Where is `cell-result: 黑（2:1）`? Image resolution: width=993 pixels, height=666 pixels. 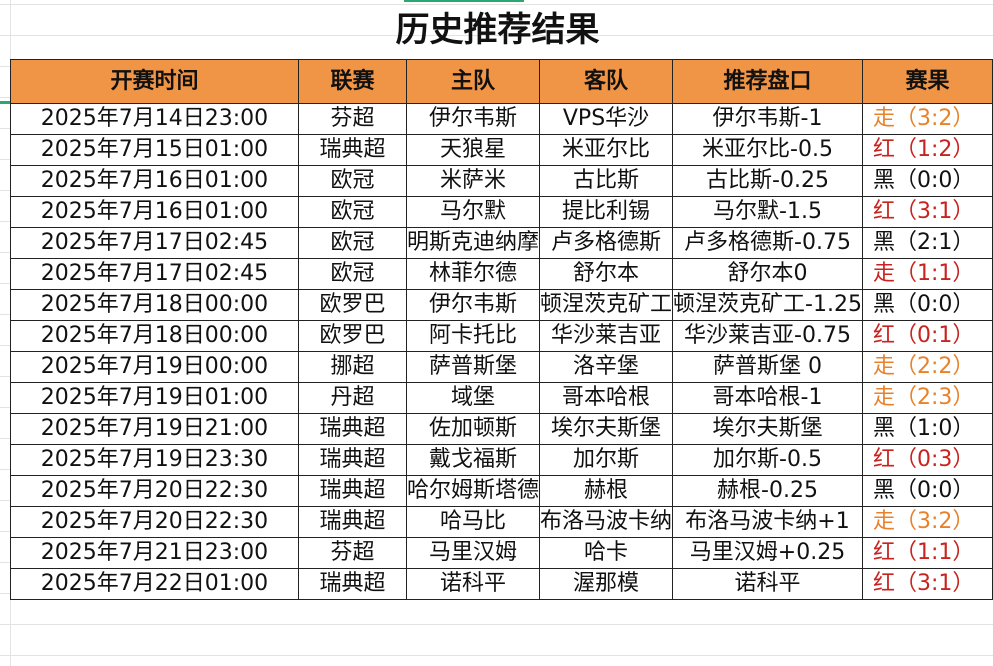 cell-result: 黑（2:1） is located at coordinates (927, 243).